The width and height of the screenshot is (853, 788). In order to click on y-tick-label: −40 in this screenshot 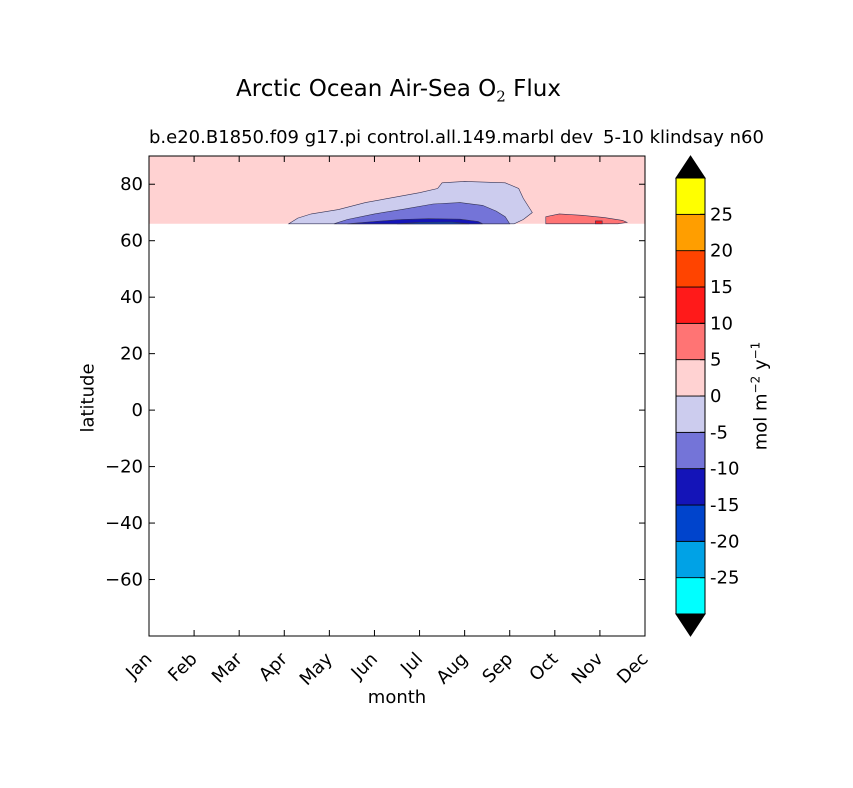, I will do `click(124, 523)`.